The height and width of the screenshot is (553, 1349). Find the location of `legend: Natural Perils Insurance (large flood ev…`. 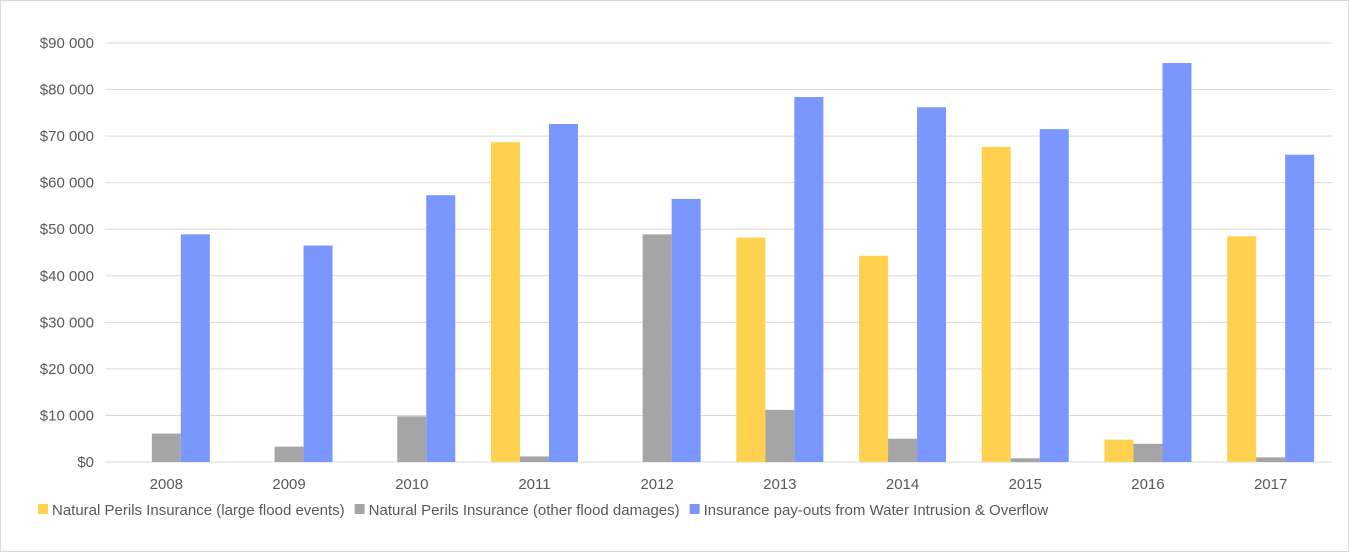

legend: Natural Perils Insurance (large flood ev… is located at coordinates (543, 510).